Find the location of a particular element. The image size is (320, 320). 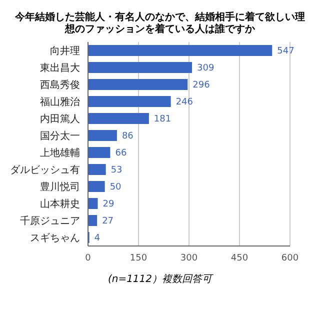

data-label: 4 is located at coordinates (97, 239).